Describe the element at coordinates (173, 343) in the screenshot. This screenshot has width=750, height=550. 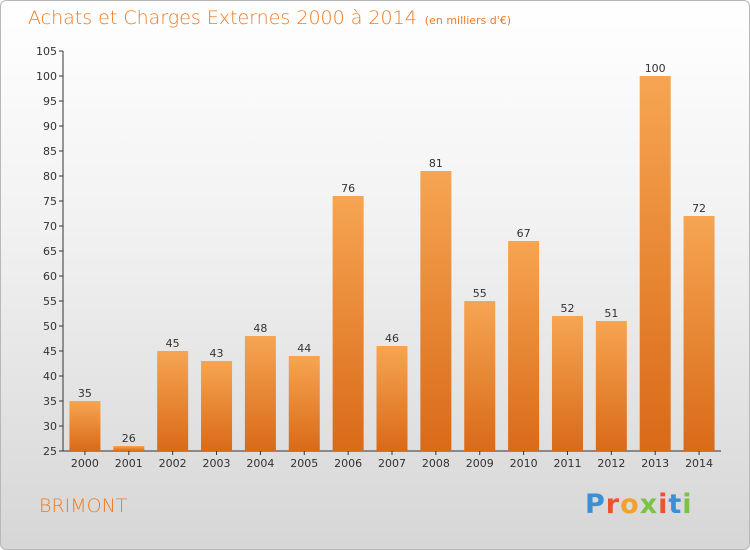
I see `bar-value-label: 45` at that location.